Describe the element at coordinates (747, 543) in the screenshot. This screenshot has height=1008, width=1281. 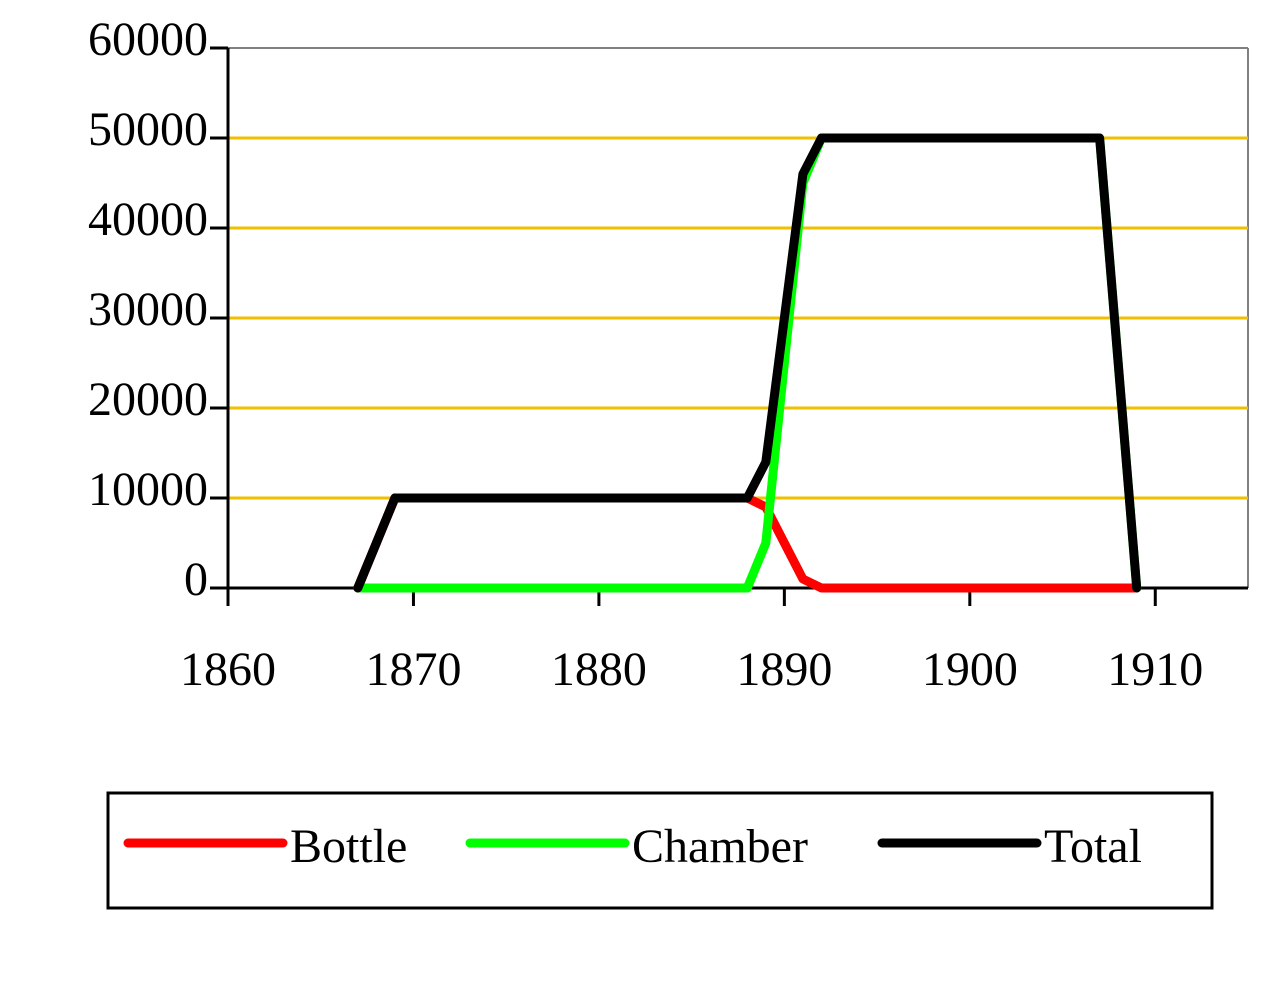
I see `series-line` at that location.